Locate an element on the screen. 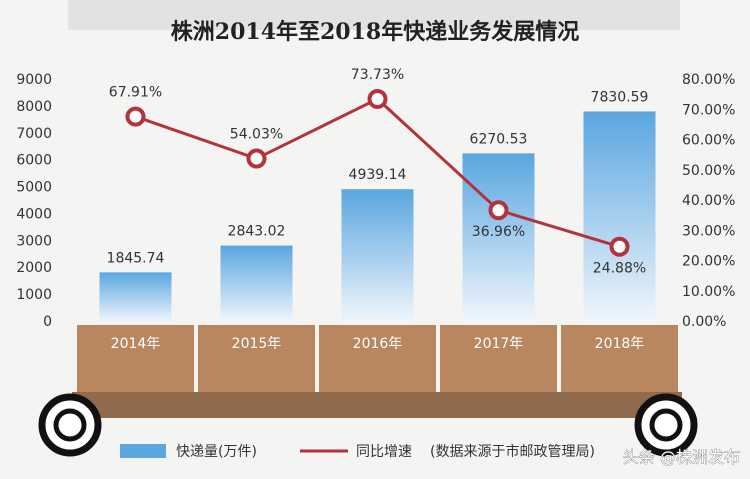 This screenshot has height=479, width=750. y-tick-label: 9000 is located at coordinates (34, 80).